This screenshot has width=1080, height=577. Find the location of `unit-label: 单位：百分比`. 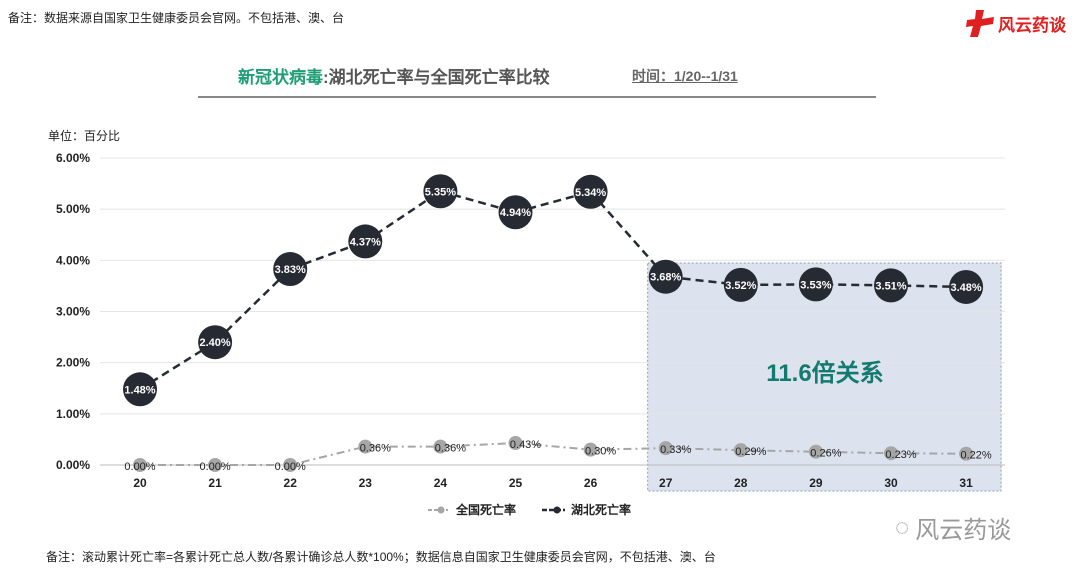

unit-label: 单位：百分比 is located at coordinates (84, 136).